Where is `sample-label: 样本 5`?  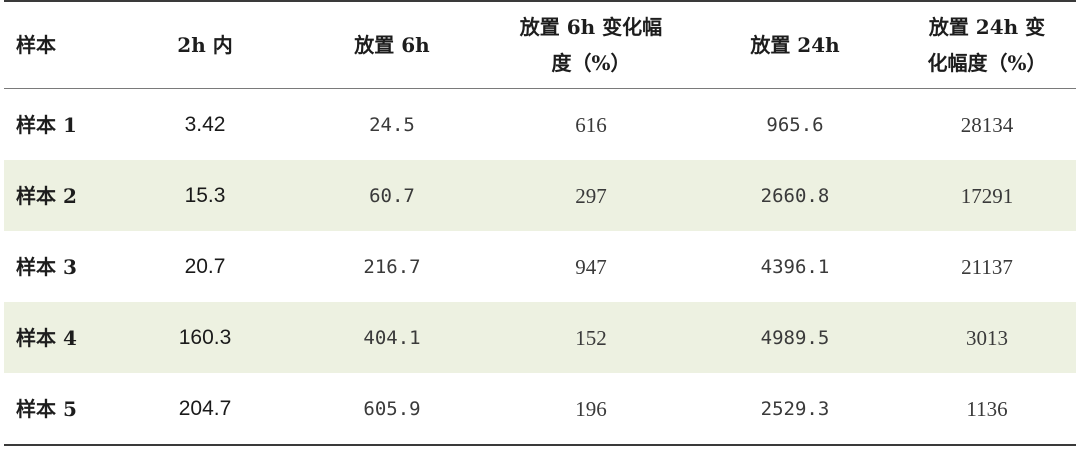
sample-label: 样本 5 is located at coordinates (46, 408).